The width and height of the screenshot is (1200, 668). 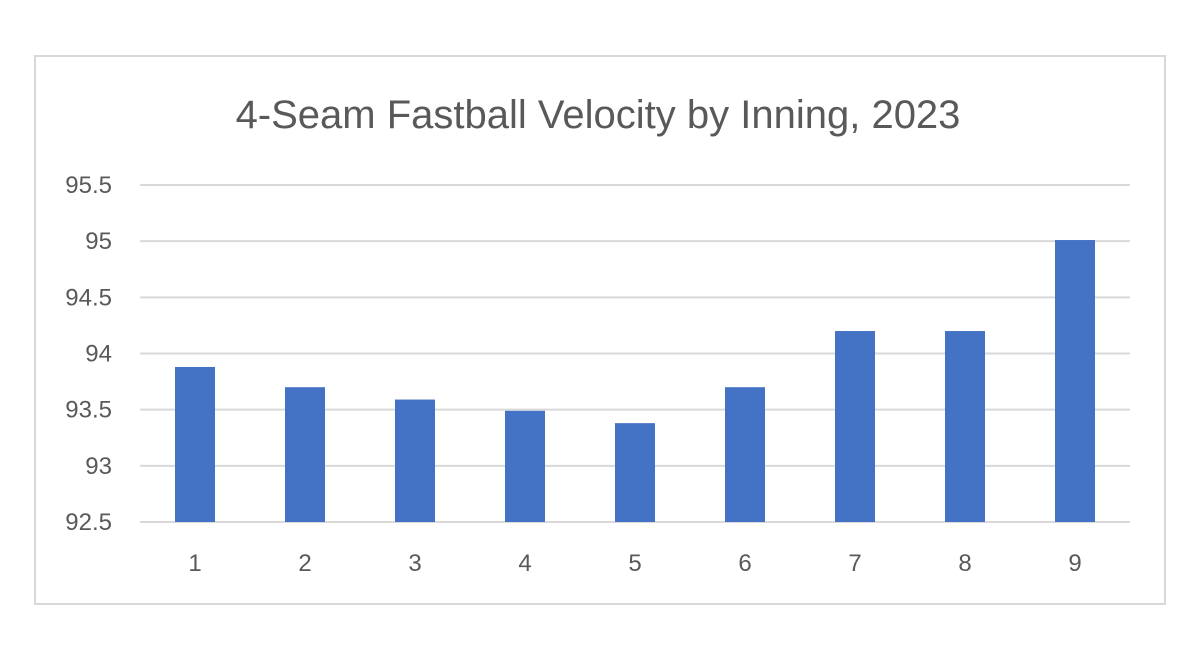 I want to click on y-tick-label: 93, so click(x=98, y=466).